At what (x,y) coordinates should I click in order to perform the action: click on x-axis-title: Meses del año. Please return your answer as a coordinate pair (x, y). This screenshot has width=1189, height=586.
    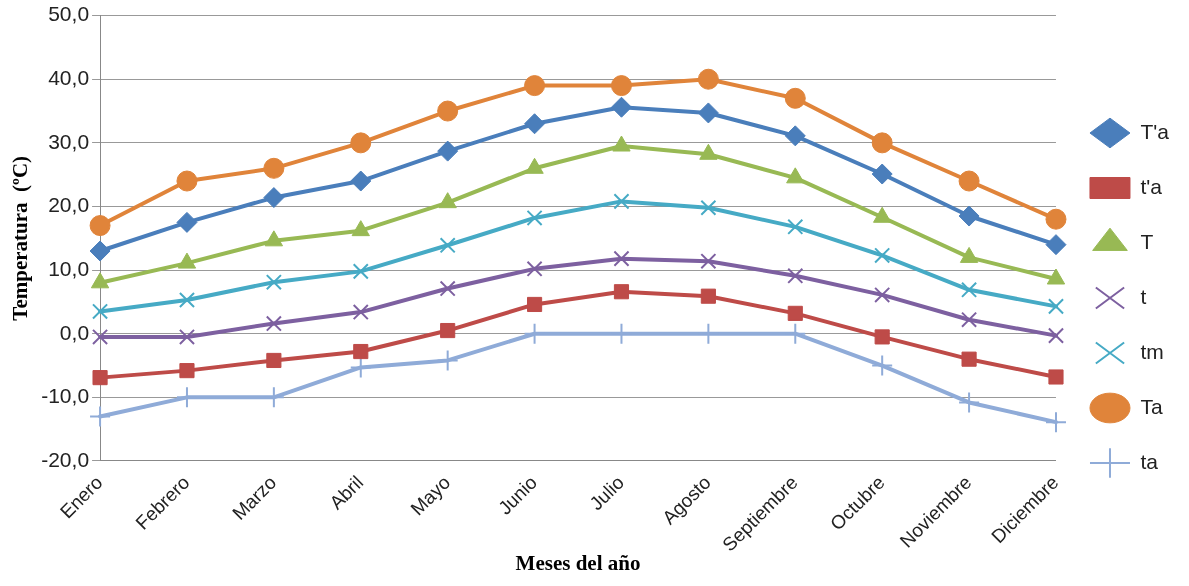
    Looking at the image, I should click on (578, 562).